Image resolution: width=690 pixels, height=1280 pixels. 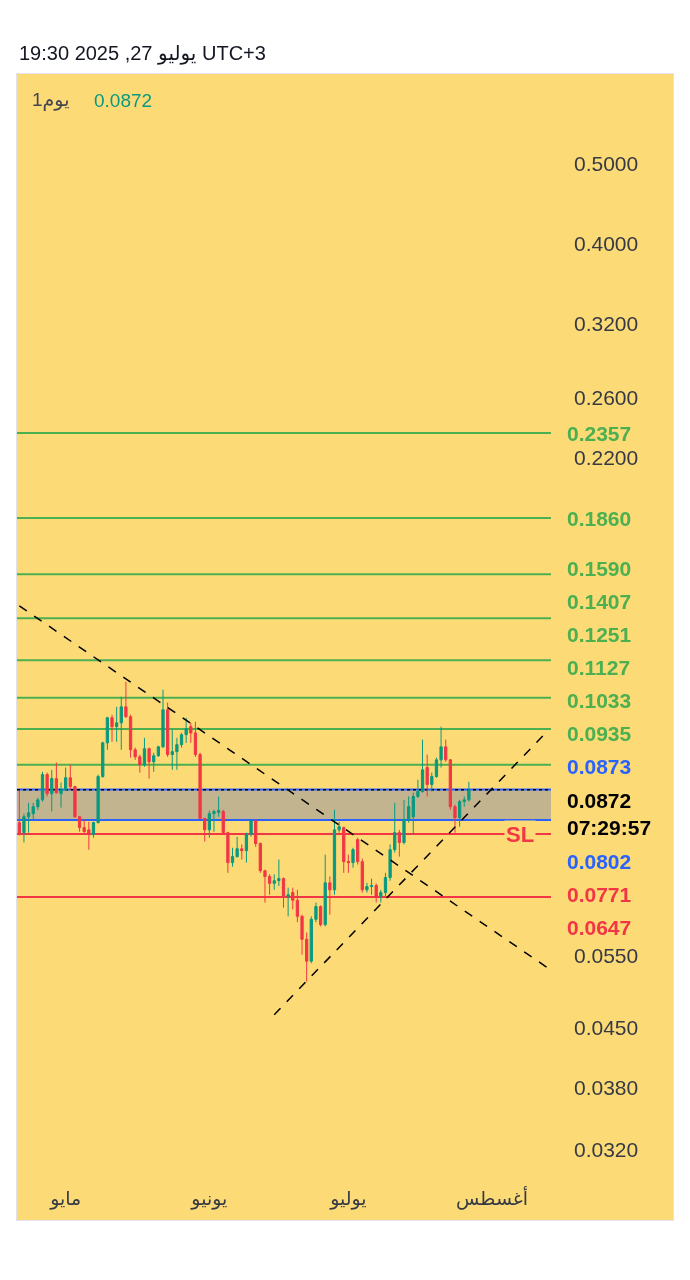 What do you see at coordinates (606, 323) in the screenshot?
I see `y-tick-label: 0.3200` at bounding box center [606, 323].